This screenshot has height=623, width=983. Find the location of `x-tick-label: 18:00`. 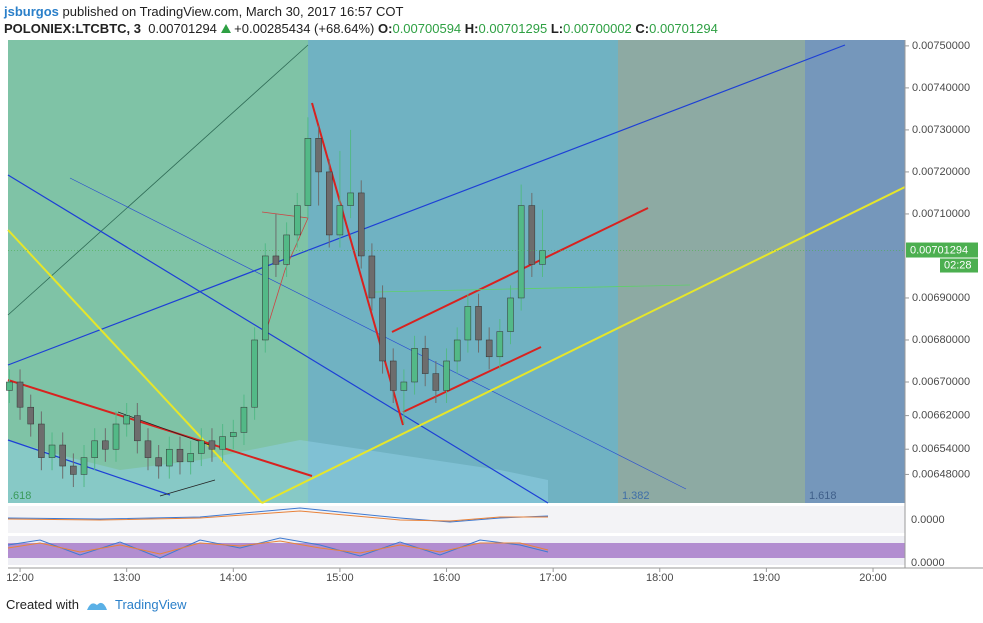

x-tick-label: 18:00 is located at coordinates (660, 578).